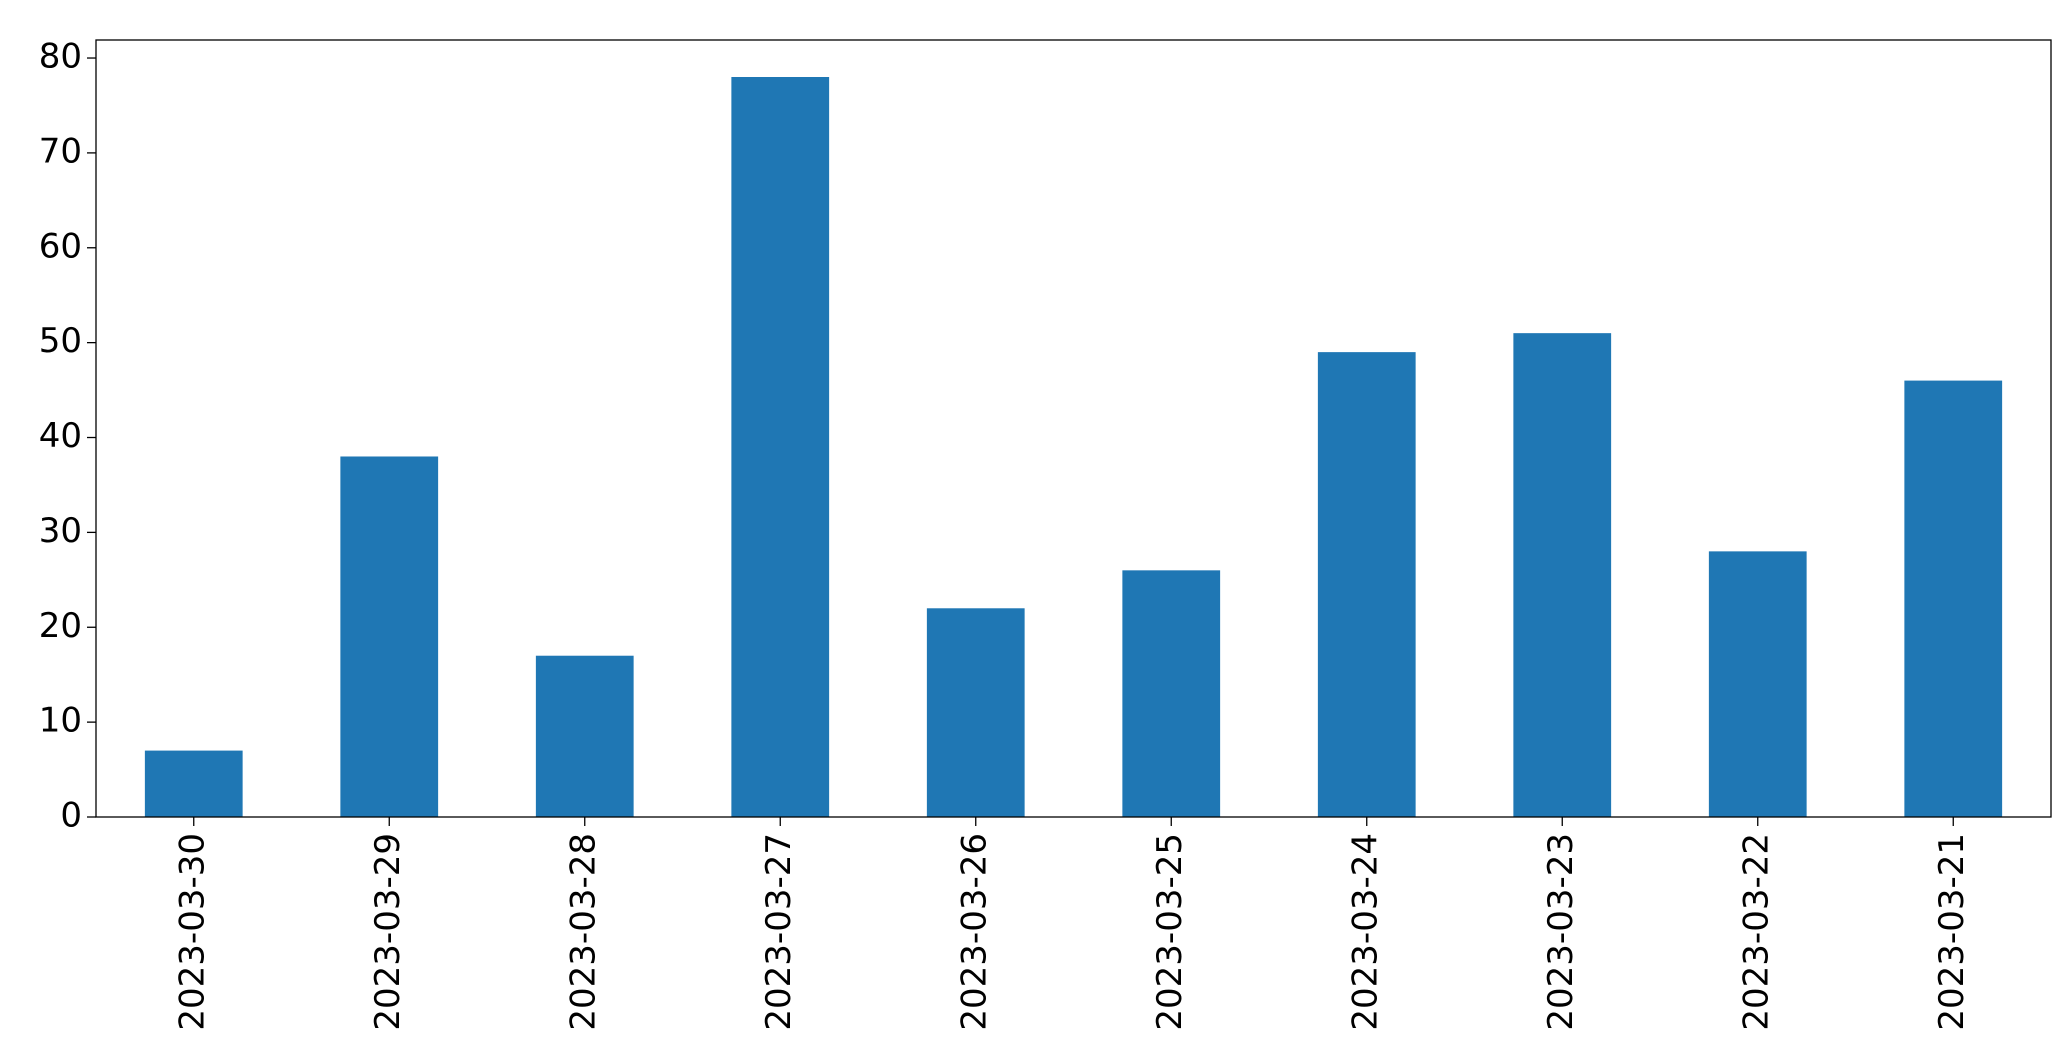  Describe the element at coordinates (1756, 932) in the screenshot. I see `x-tick-label: 2023-03-22` at that location.